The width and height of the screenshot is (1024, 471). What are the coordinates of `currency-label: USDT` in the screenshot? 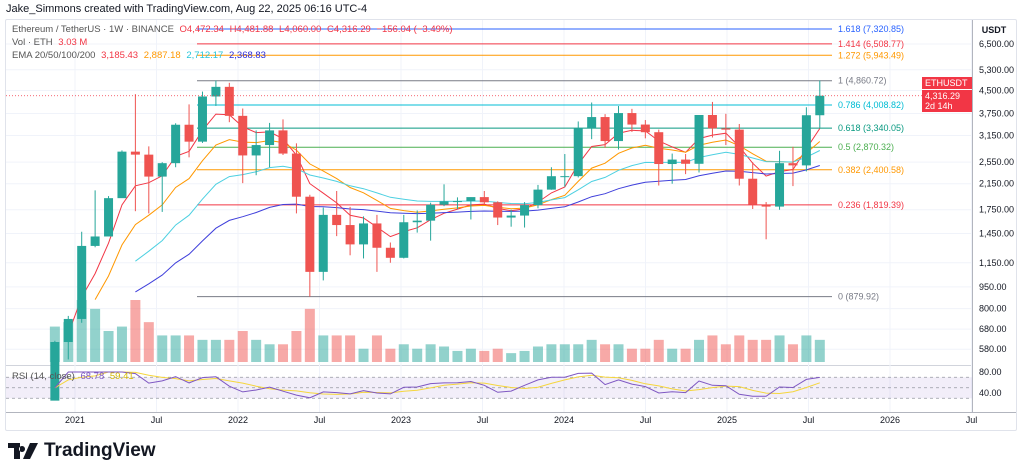 It's located at (994, 30).